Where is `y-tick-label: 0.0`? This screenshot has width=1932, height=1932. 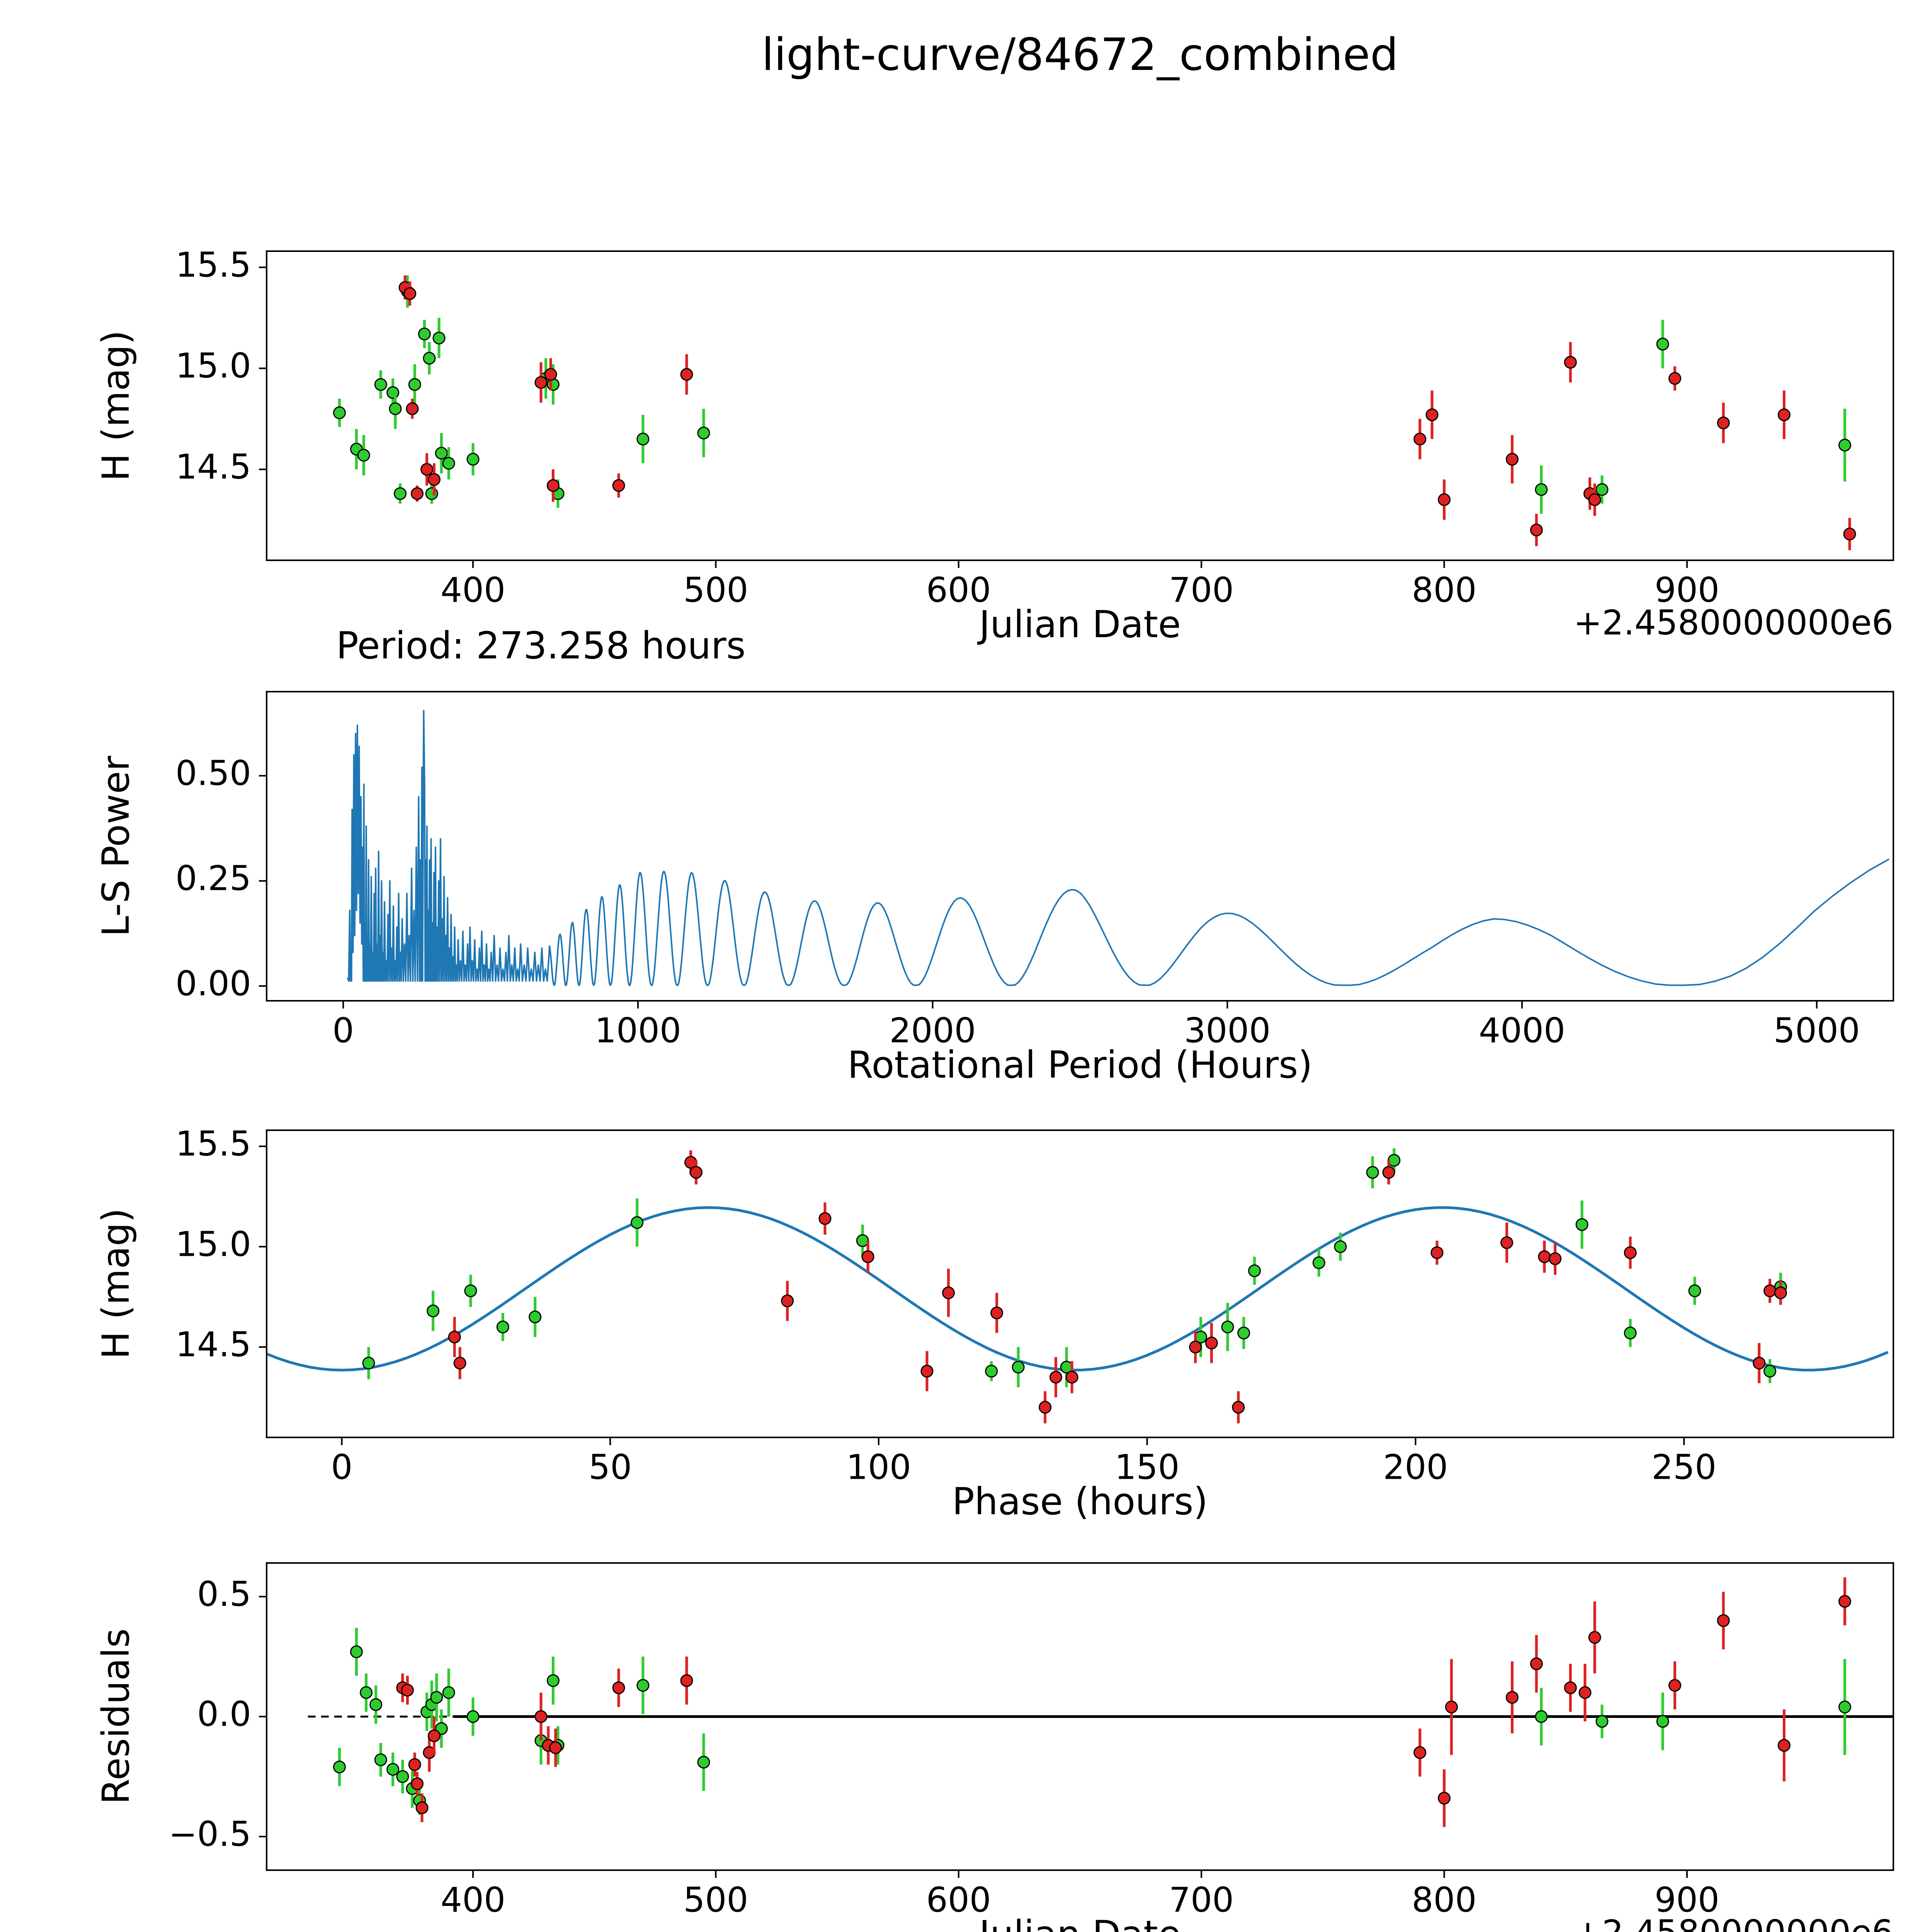 y-tick-label: 0.0 is located at coordinates (224, 1714).